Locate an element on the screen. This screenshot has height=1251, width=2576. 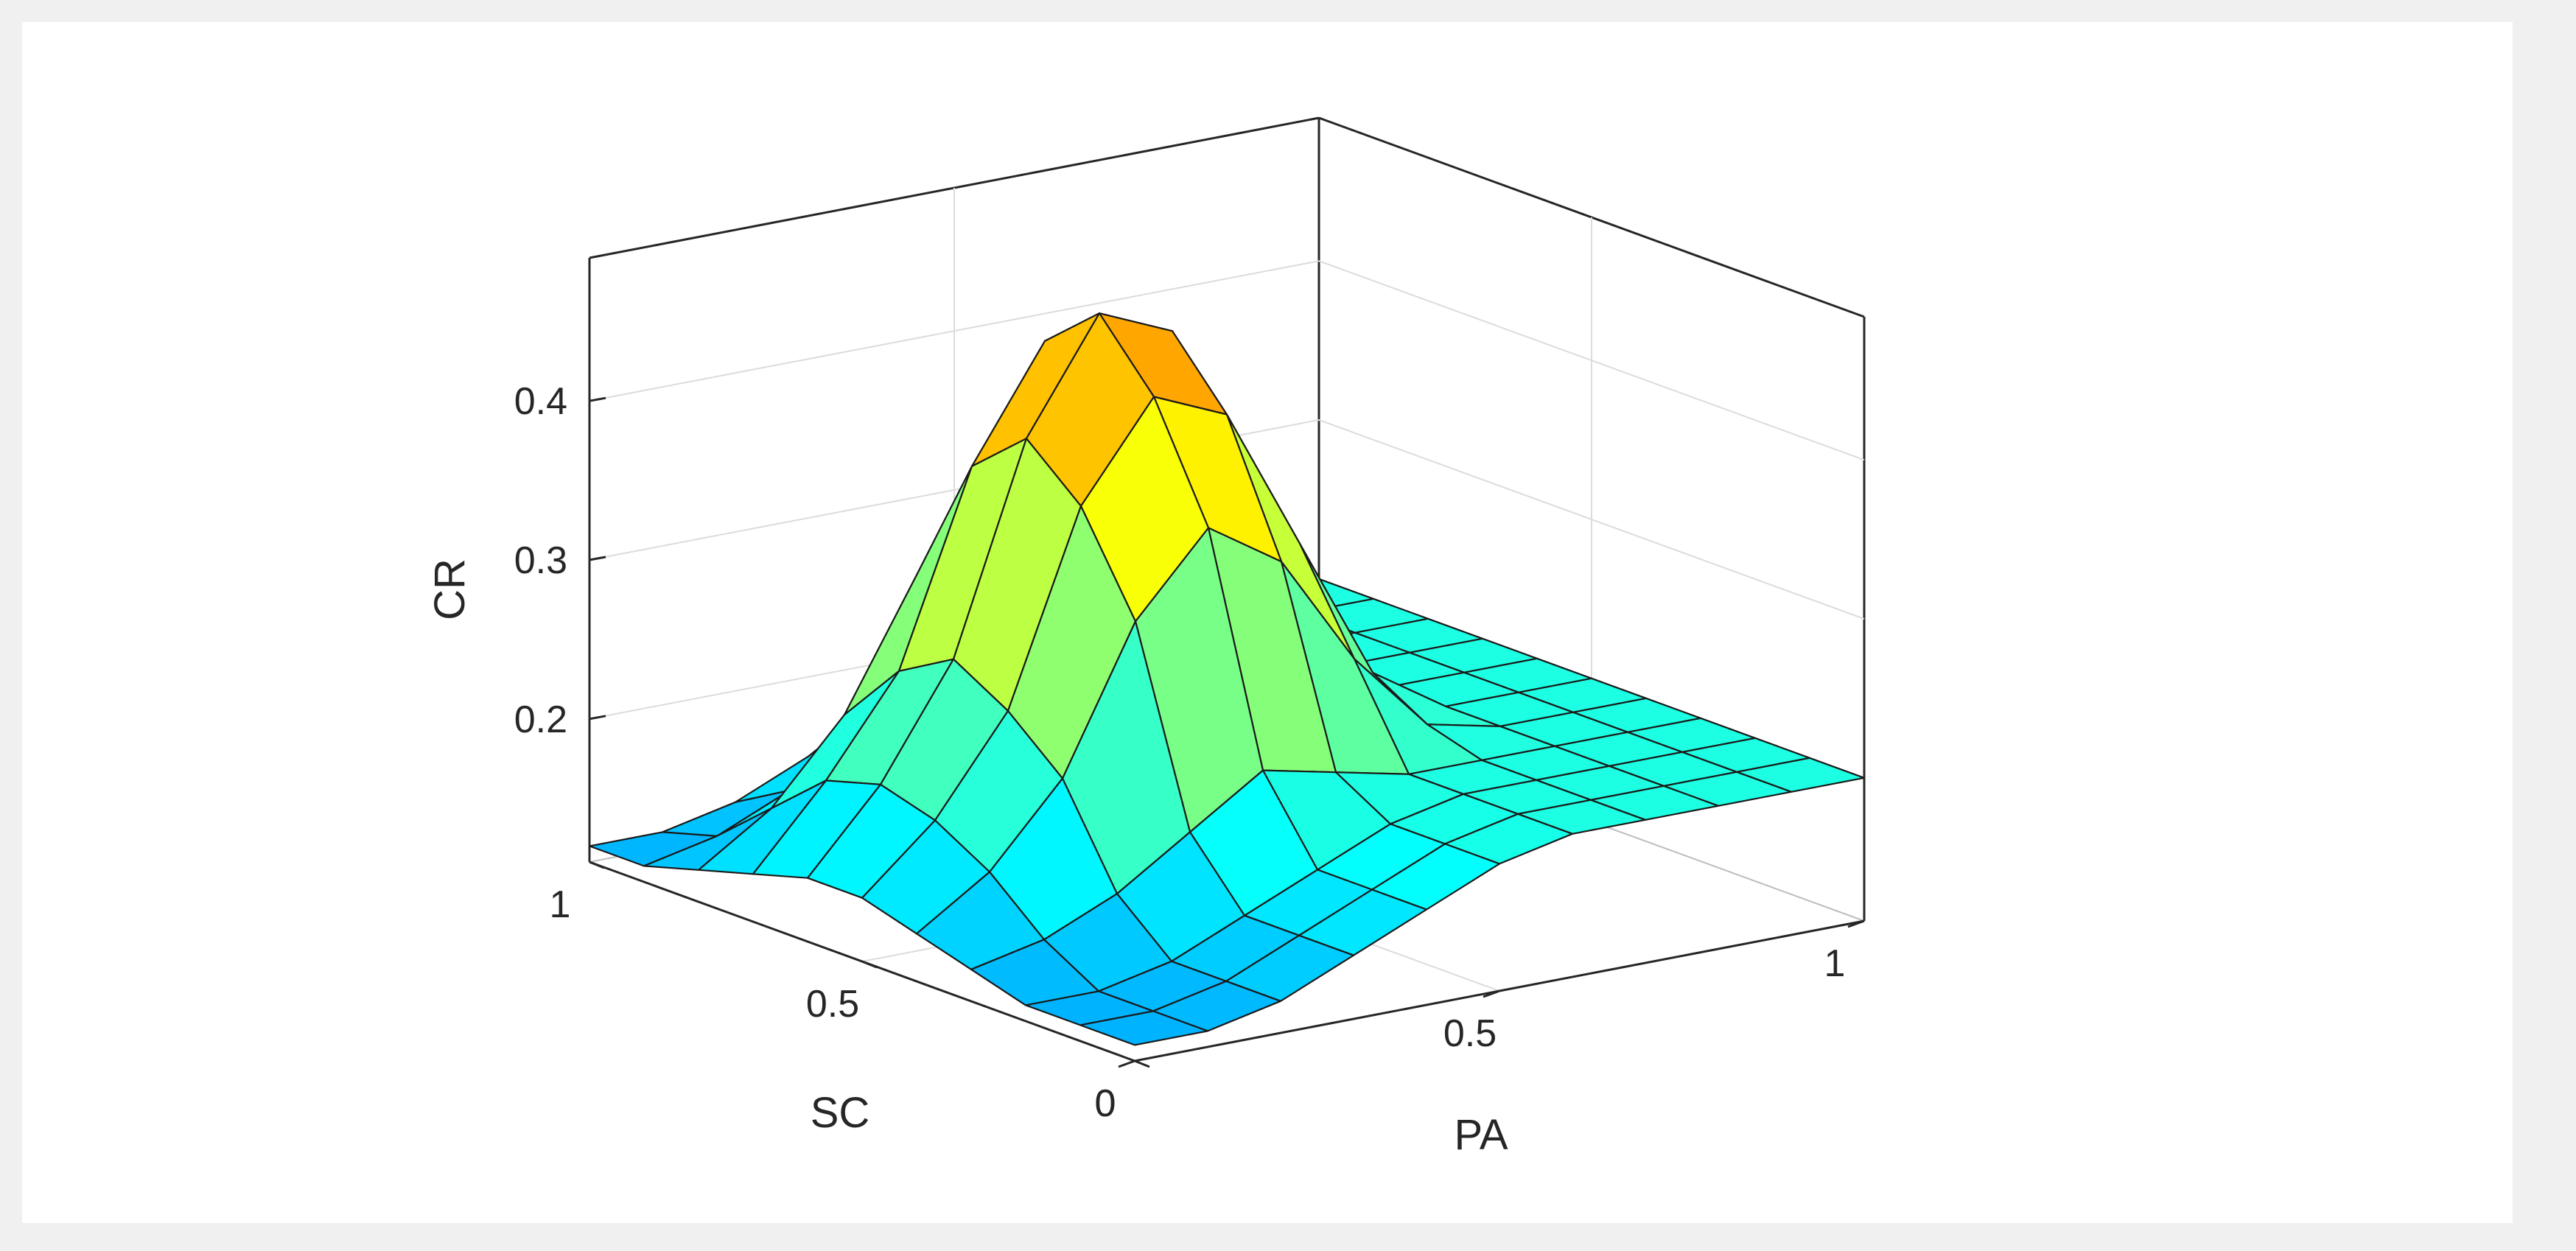
y-axis-label: SC is located at coordinates (840, 1113).